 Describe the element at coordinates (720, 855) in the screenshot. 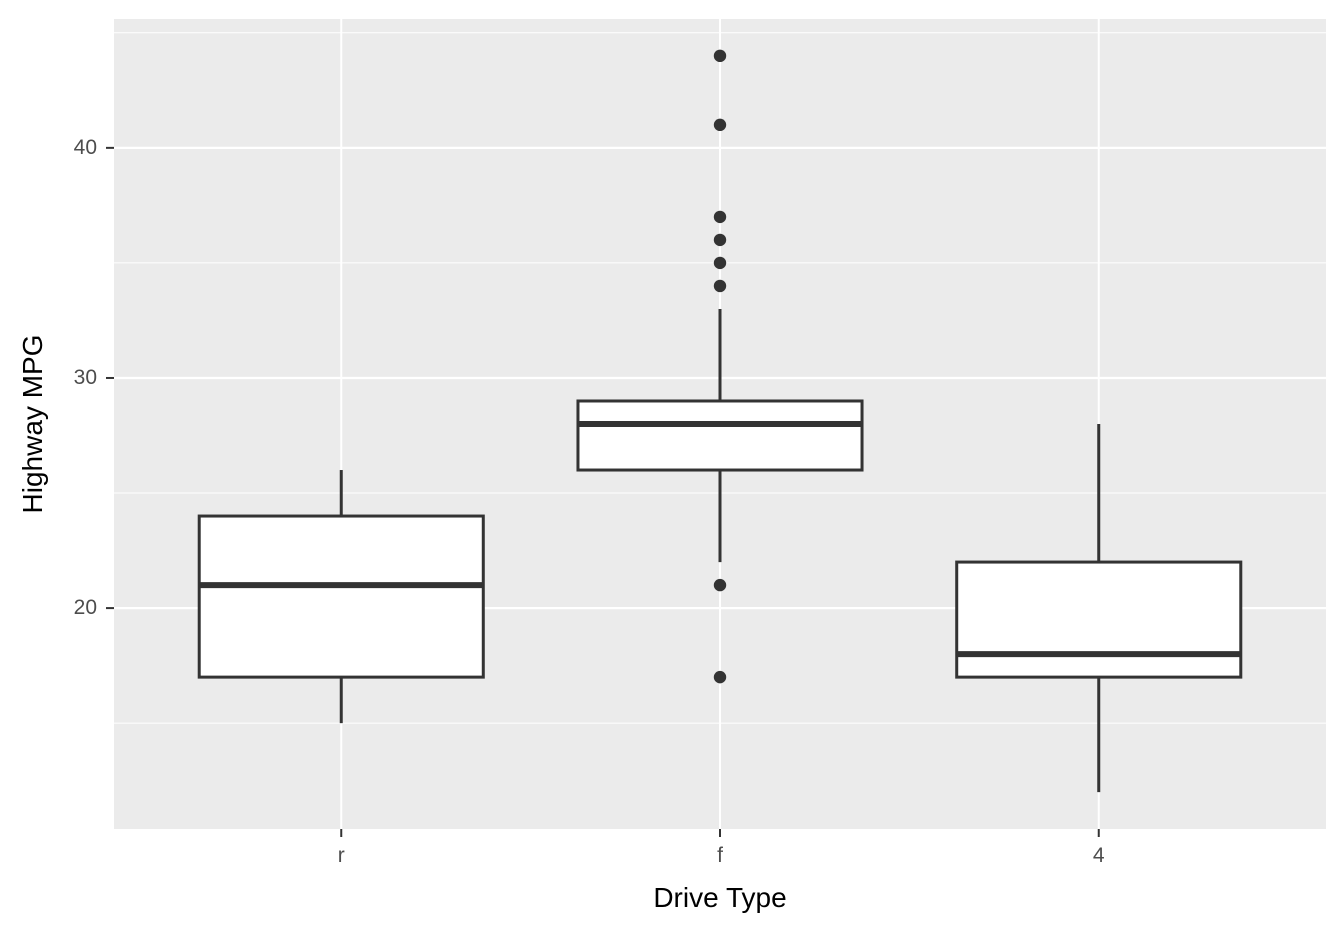

I see `x-tick-label-f: f` at that location.